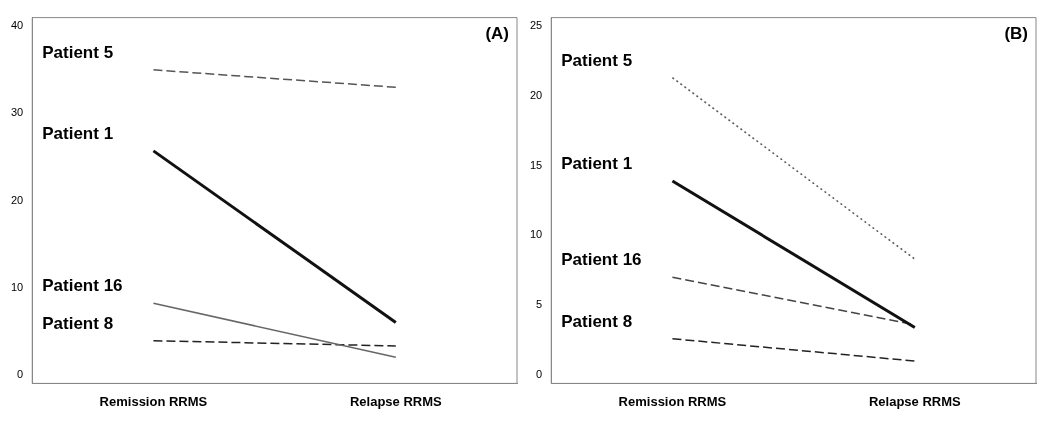  What do you see at coordinates (17, 112) in the screenshot?
I see `y-tick-label: 30` at bounding box center [17, 112].